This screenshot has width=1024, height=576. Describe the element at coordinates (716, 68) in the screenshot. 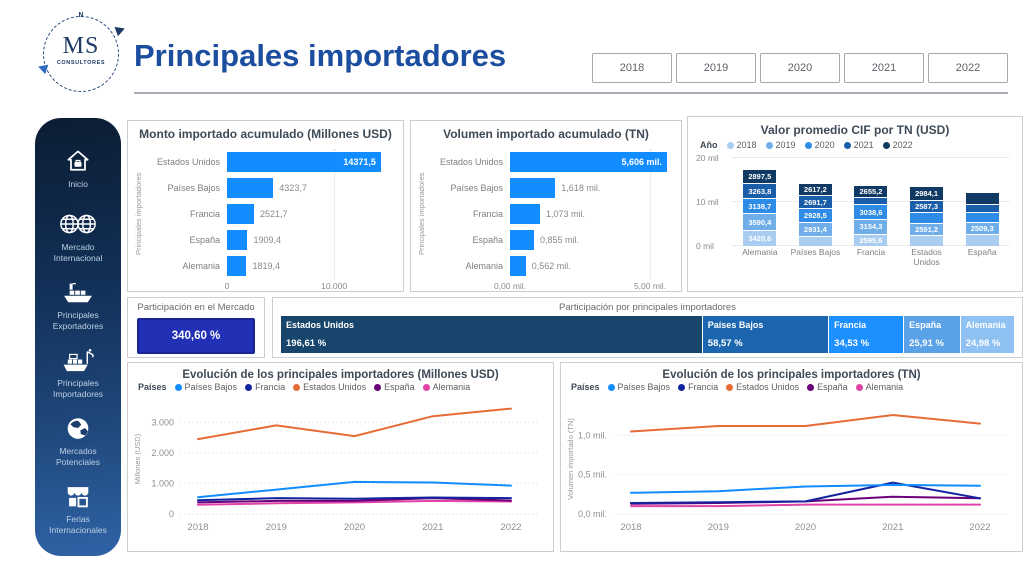

I see `year-button-2019: 2019` at that location.